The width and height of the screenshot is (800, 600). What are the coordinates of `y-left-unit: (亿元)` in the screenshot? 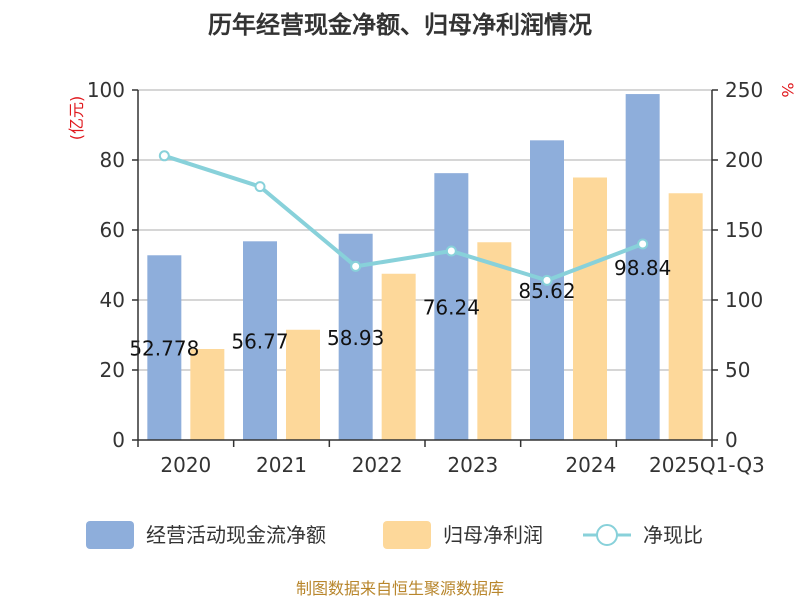 It's located at (76, 118).